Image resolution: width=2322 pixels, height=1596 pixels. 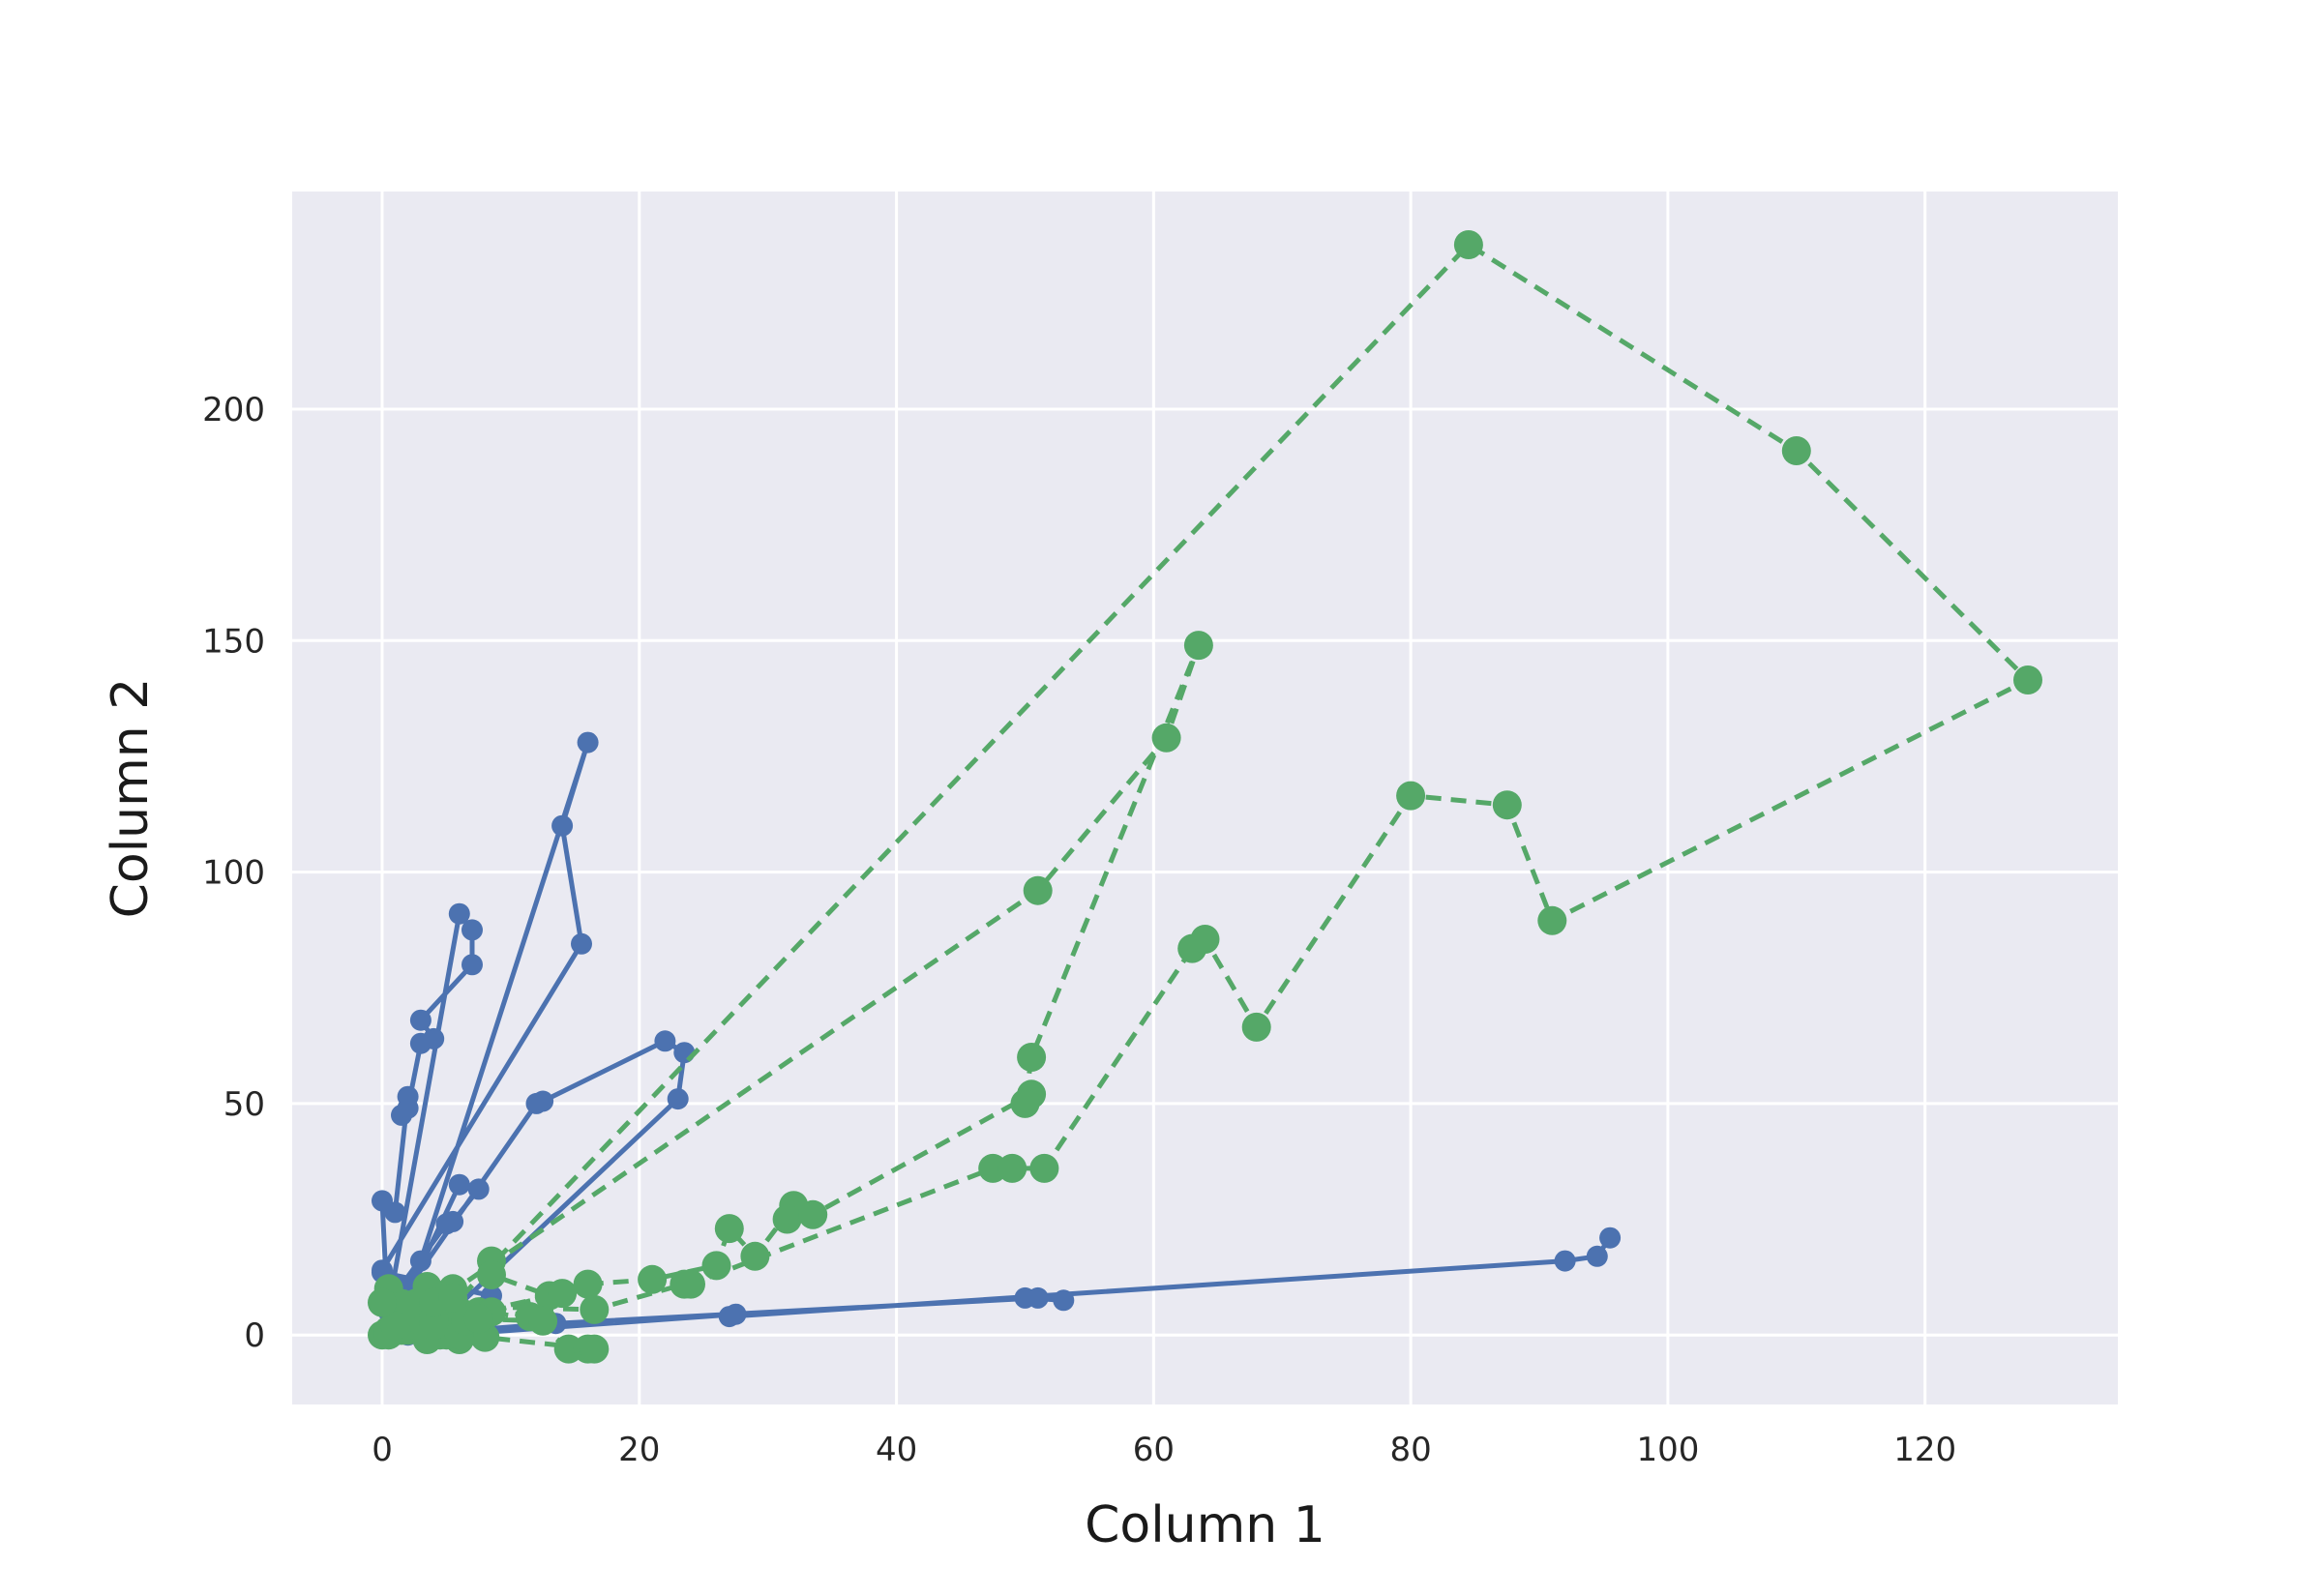 I want to click on x-tick-label: 40, so click(x=896, y=1450).